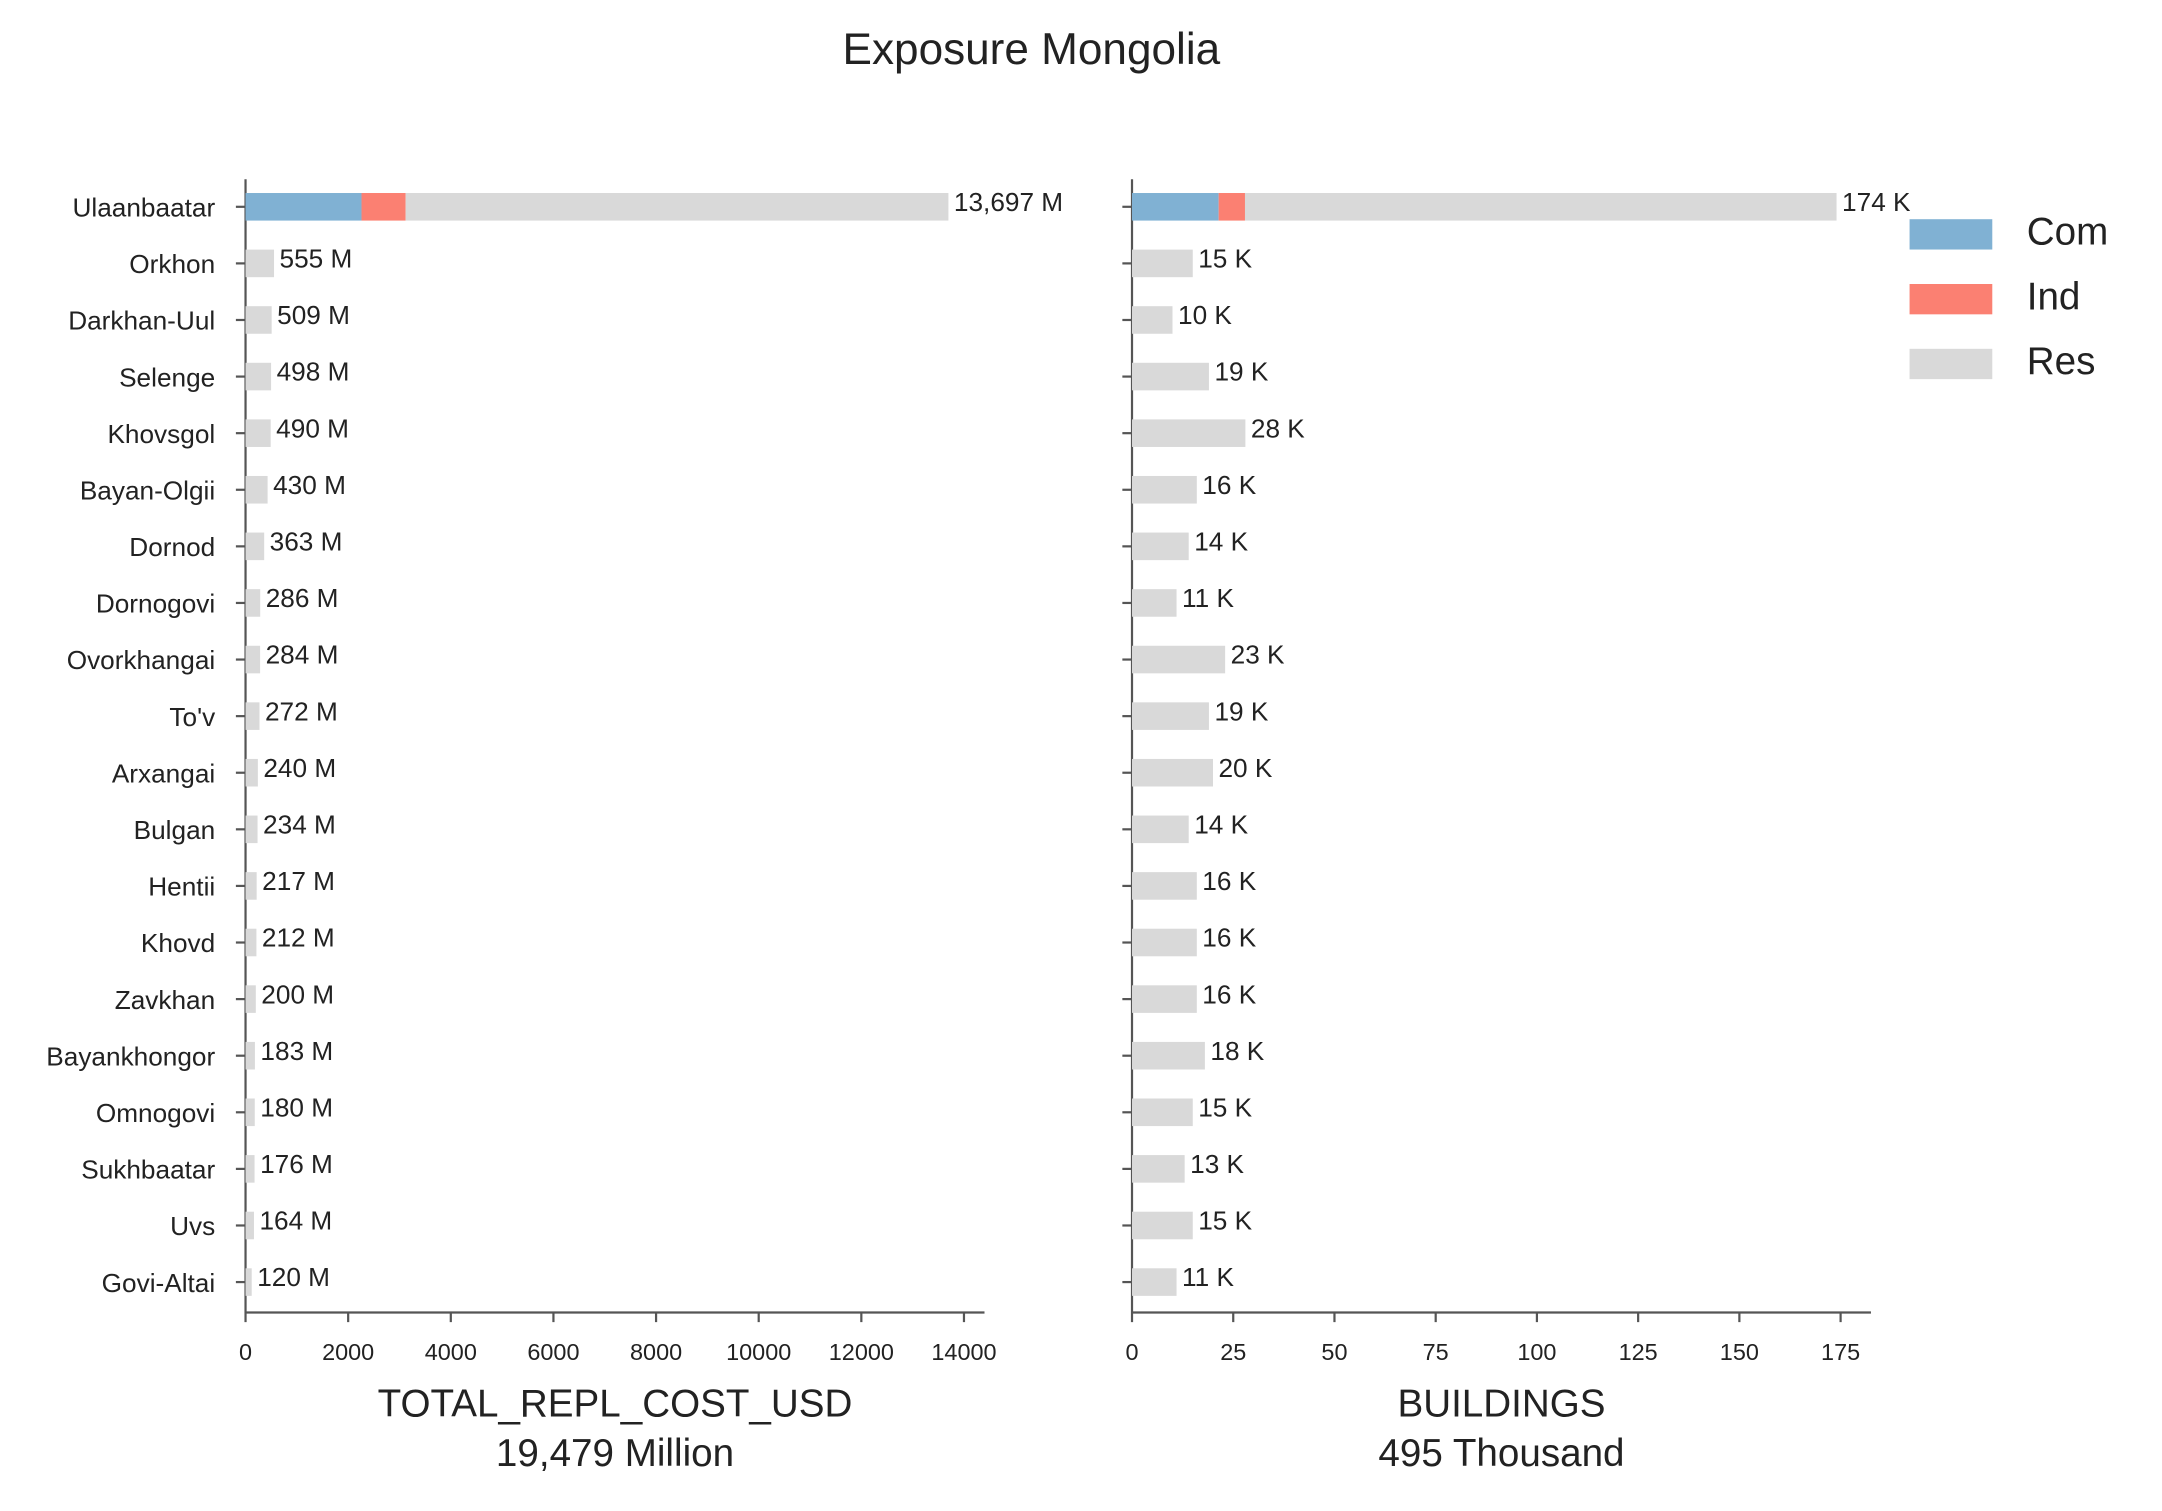 Image resolution: width=2162 pixels, height=1511 pixels. Describe the element at coordinates (553, 1352) in the screenshot. I see `x-tick-label: 6000` at that location.